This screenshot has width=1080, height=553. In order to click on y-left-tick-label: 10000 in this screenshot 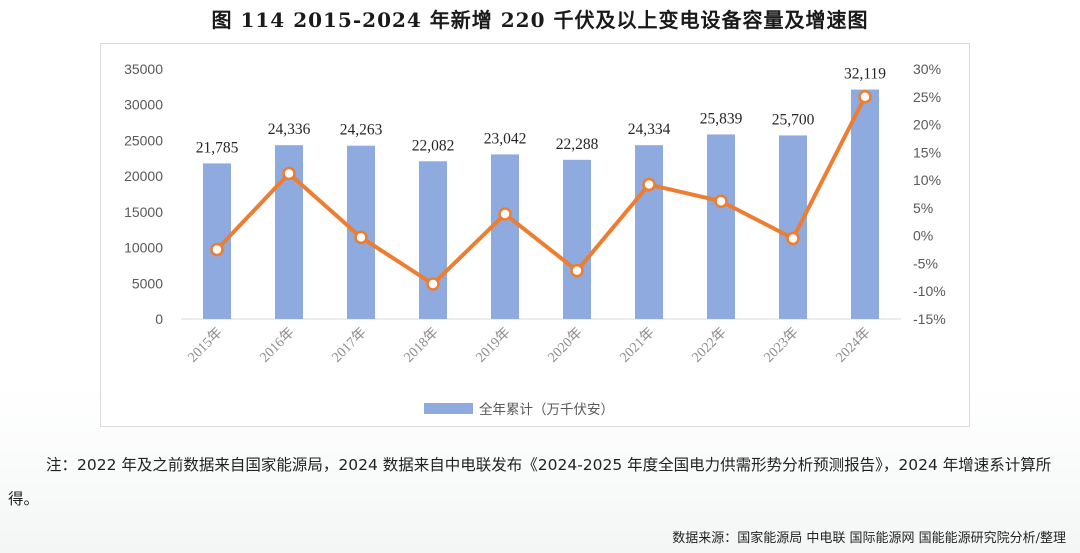, I will do `click(143, 248)`.